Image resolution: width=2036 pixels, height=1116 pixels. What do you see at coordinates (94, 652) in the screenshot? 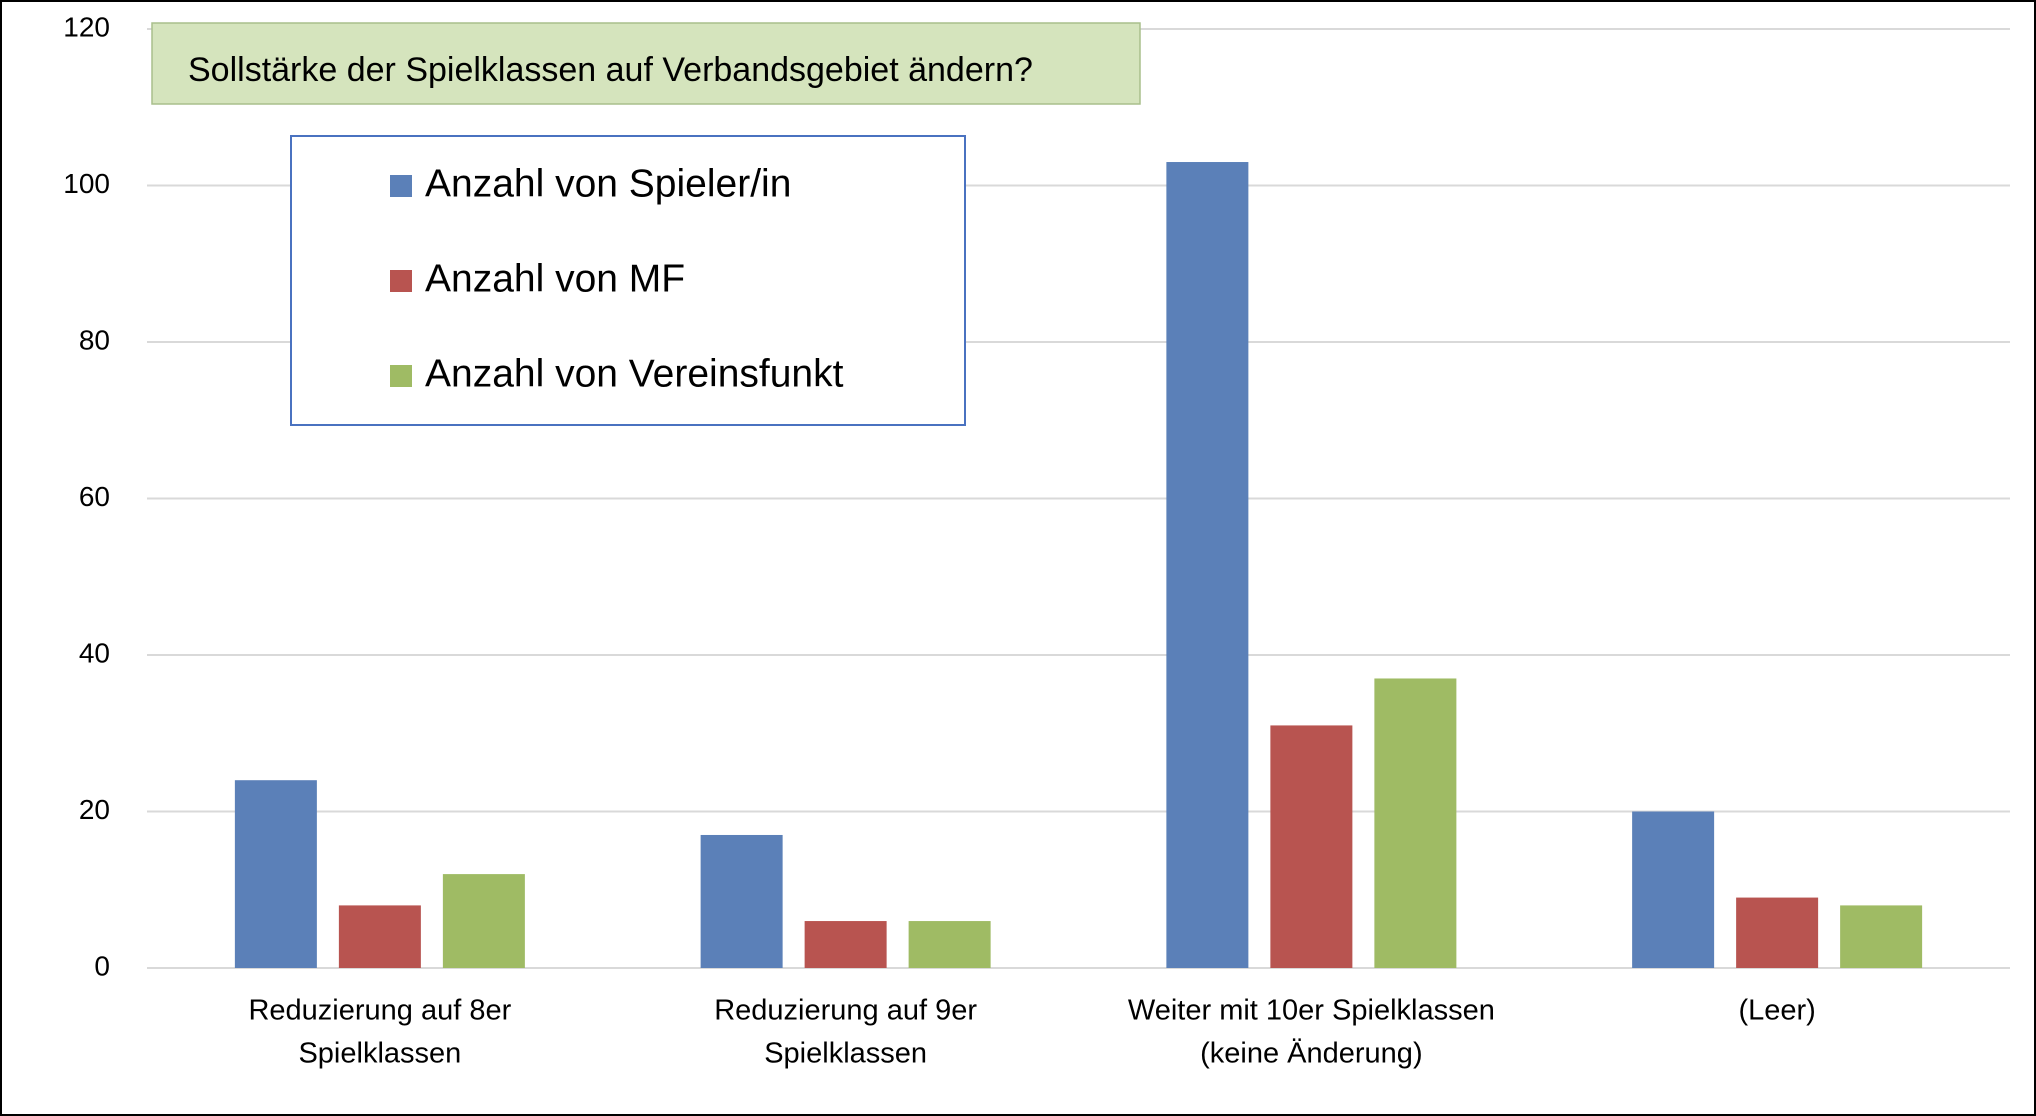
I see `y-tick-label: 40` at bounding box center [94, 652].